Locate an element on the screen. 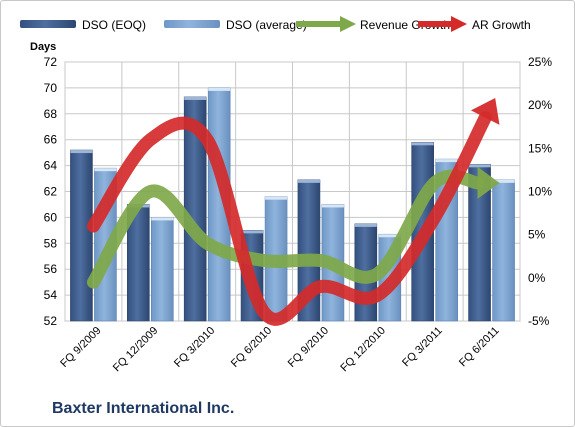 The image size is (575, 427). y-tick-label: 56 is located at coordinates (51, 269).